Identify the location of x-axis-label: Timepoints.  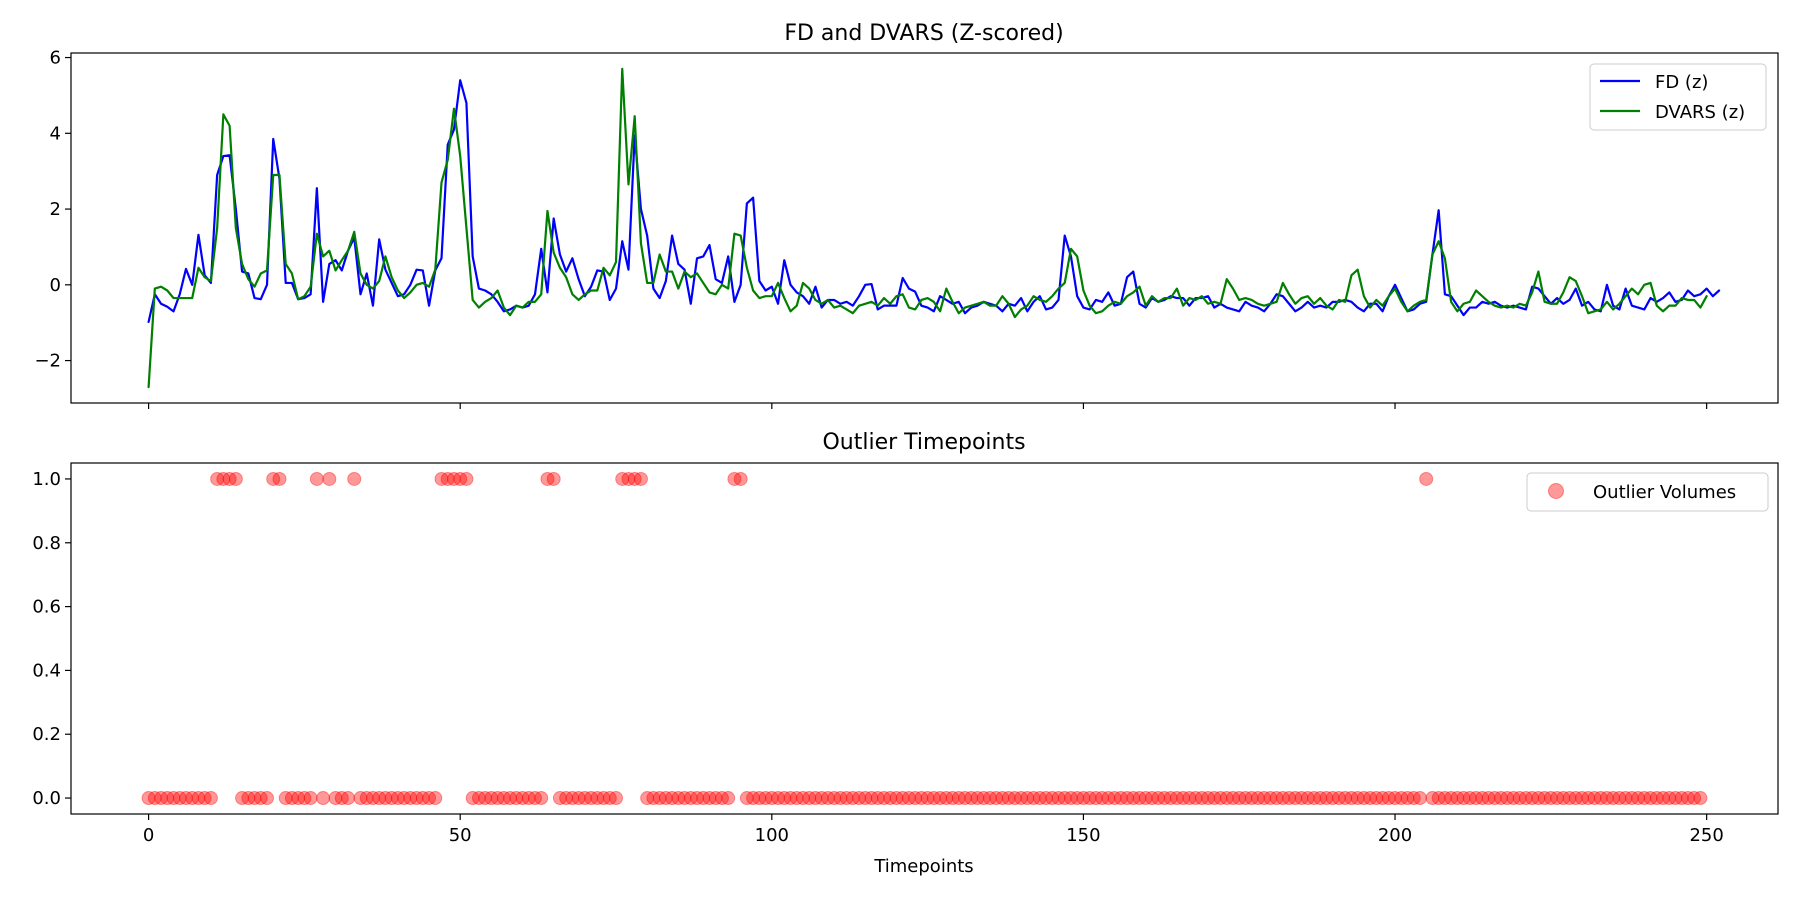
(923, 866).